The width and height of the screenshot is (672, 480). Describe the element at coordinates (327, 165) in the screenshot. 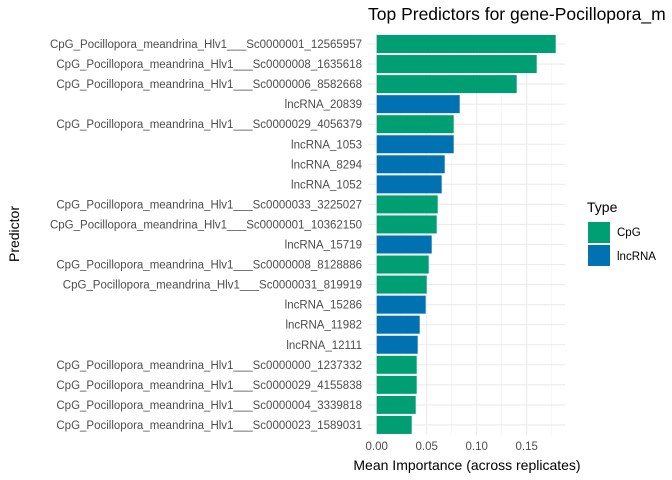

I see `y-tick-label: lncRNA_8294` at that location.